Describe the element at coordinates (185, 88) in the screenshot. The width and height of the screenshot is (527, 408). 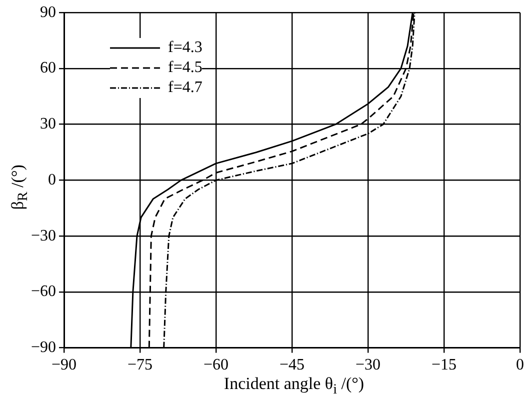
I see `legend-label: f=4.7` at that location.